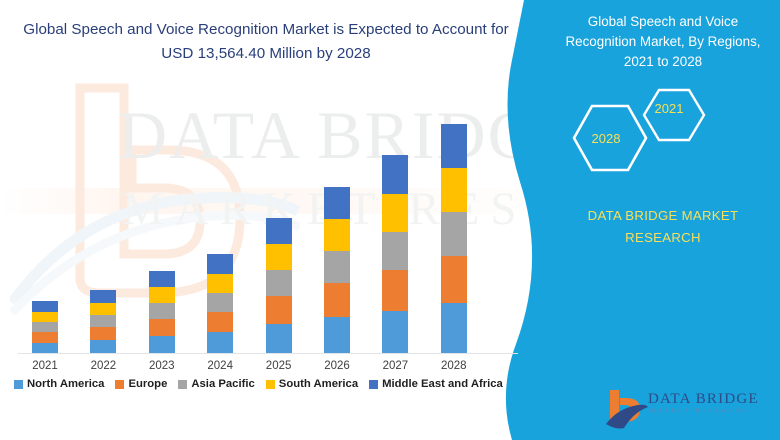 This screenshot has width=780, height=440. I want to click on x-axis-label-2027: 2027, so click(395, 366).